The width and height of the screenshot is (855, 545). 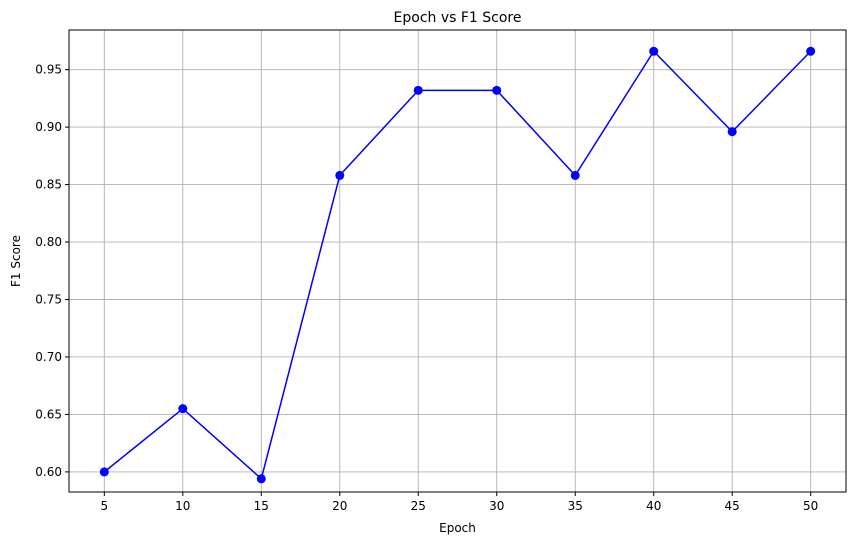 What do you see at coordinates (732, 506) in the screenshot?
I see `x-tick-label: 45` at bounding box center [732, 506].